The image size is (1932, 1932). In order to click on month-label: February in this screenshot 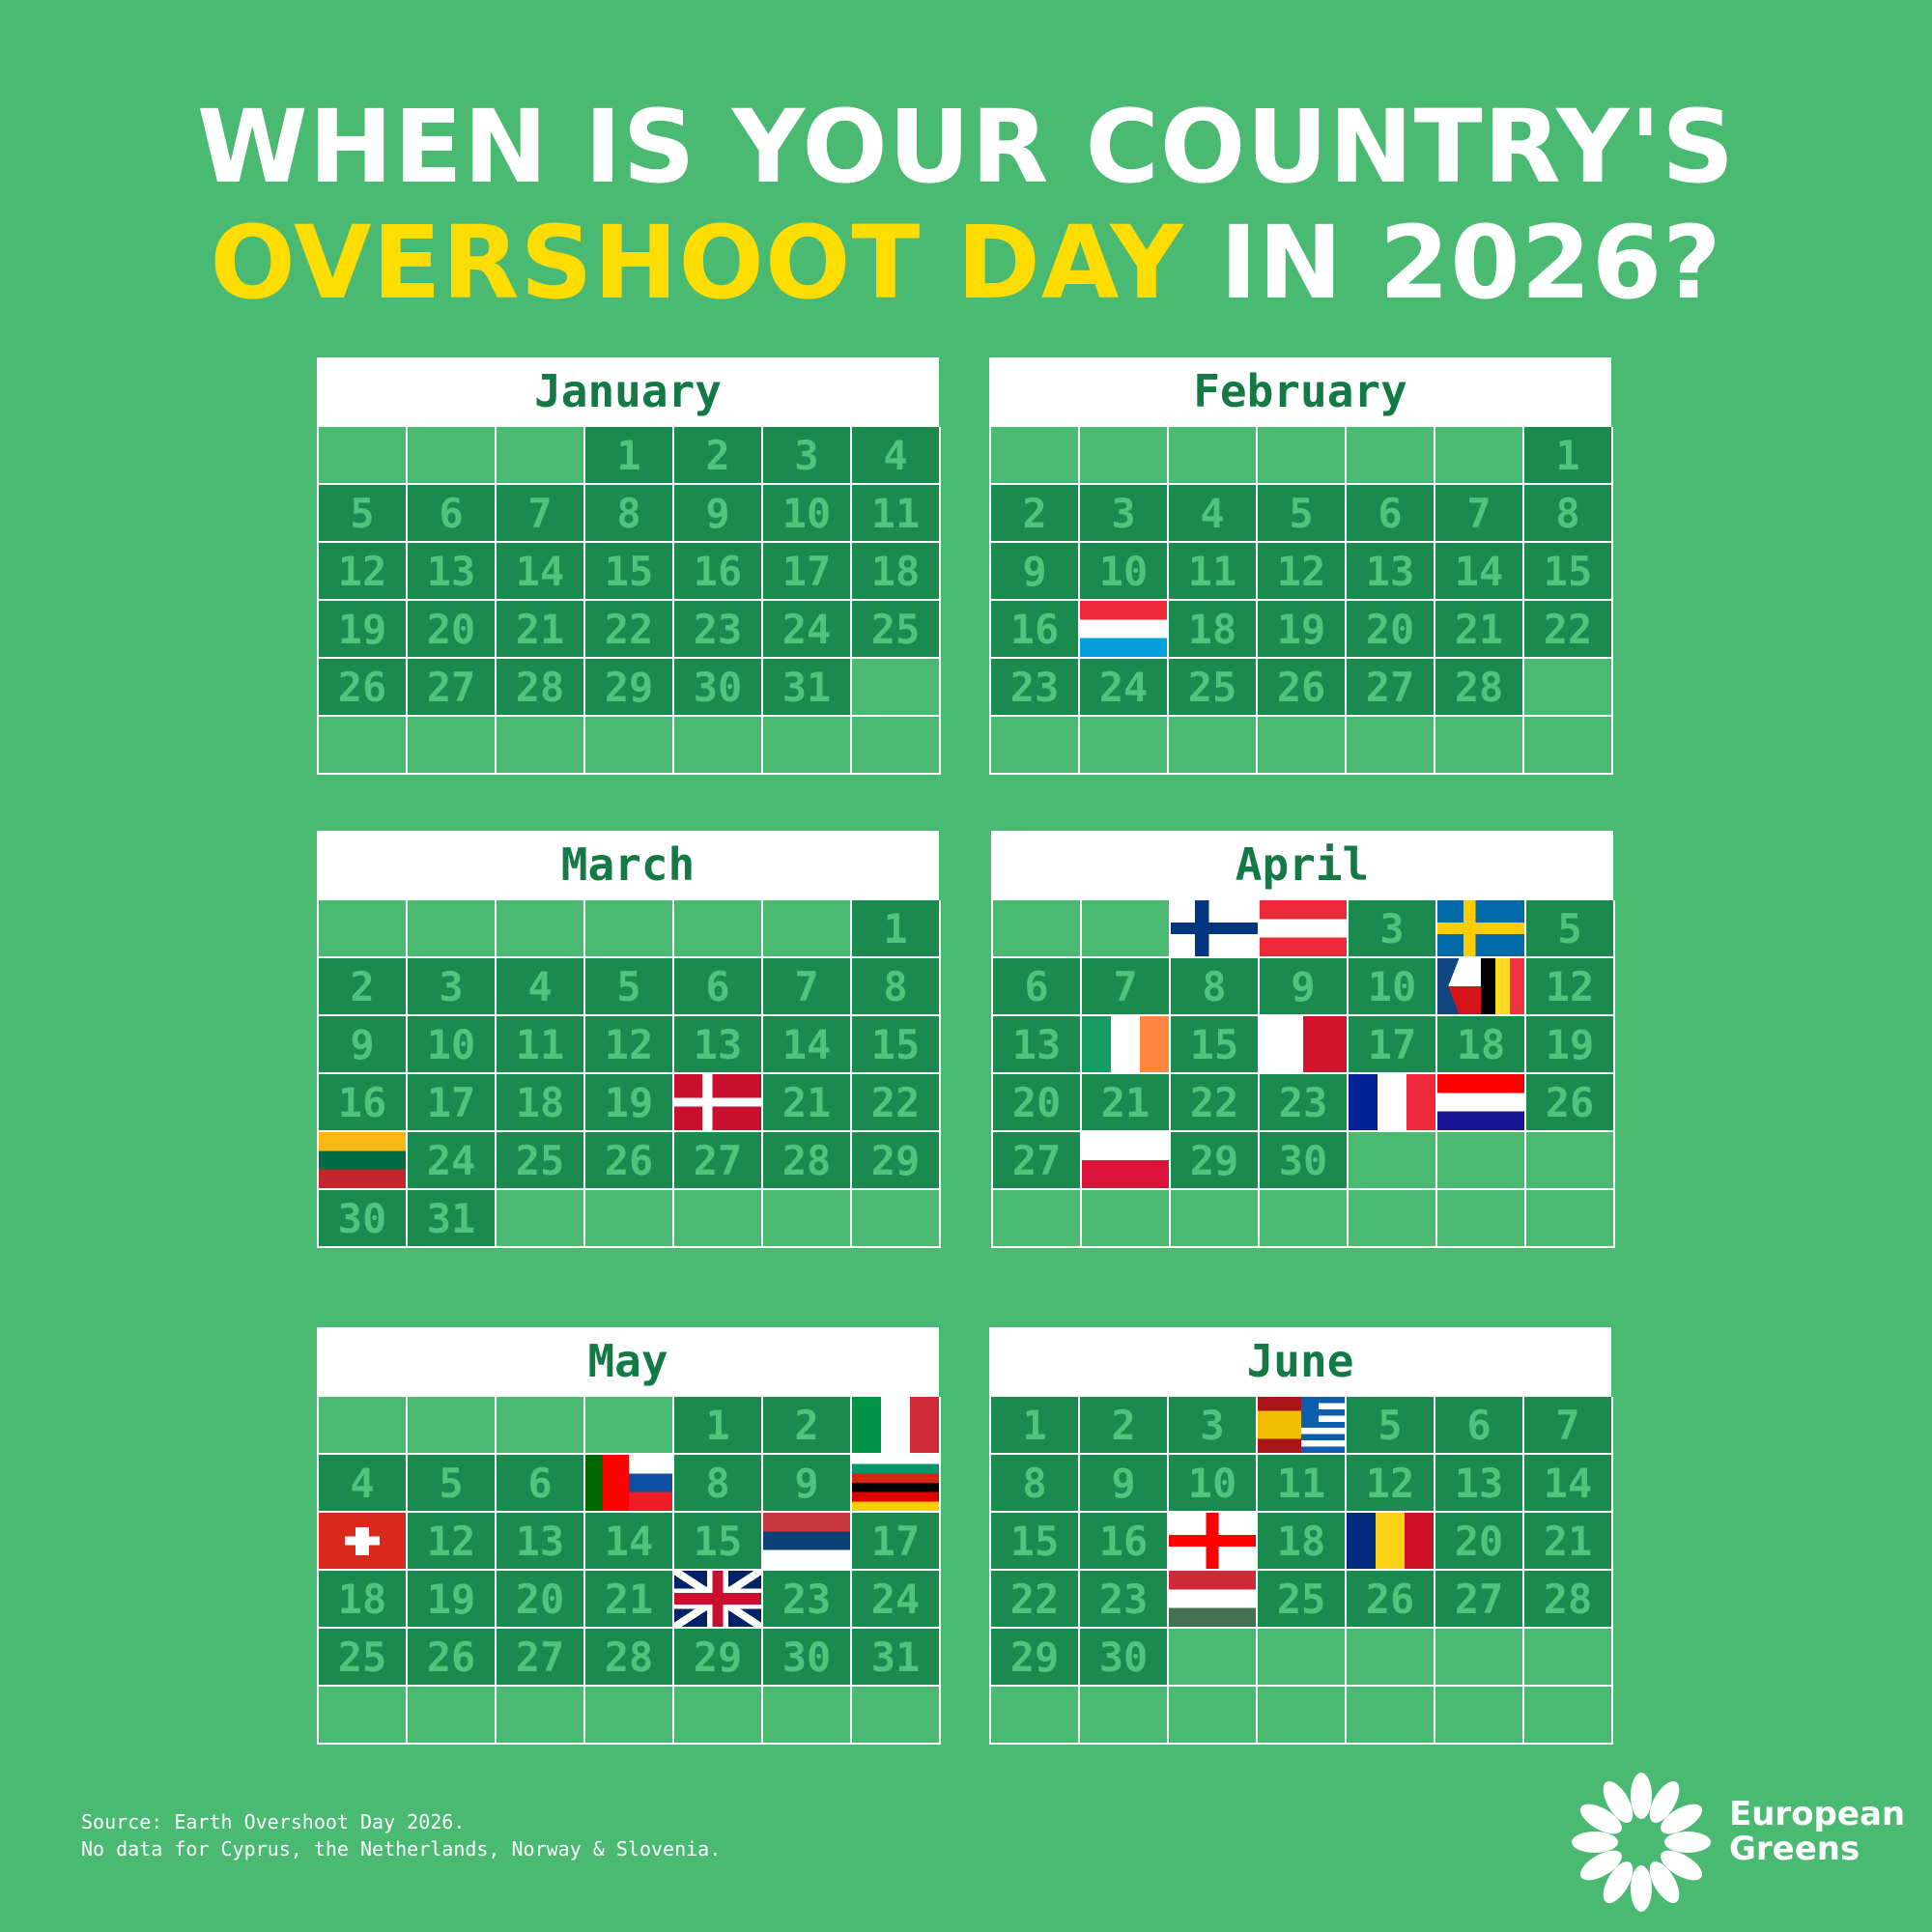, I will do `click(1300, 391)`.